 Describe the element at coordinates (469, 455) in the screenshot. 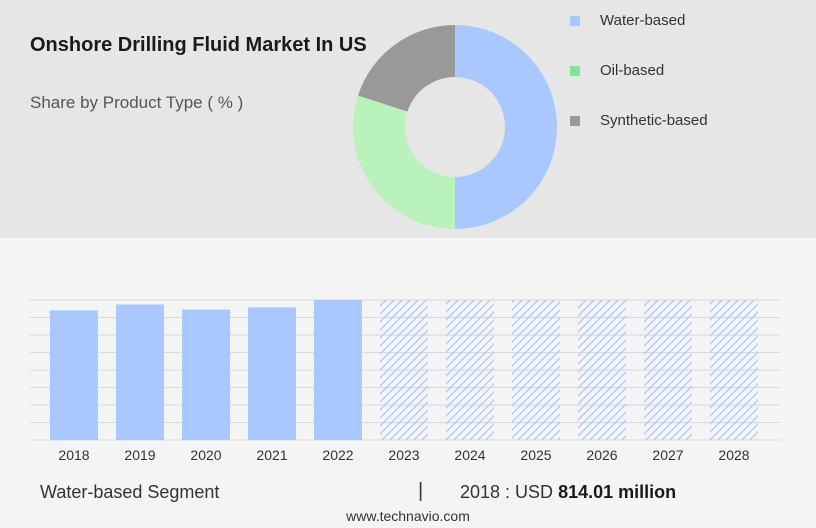

I see `x-tick-label: 2024` at that location.